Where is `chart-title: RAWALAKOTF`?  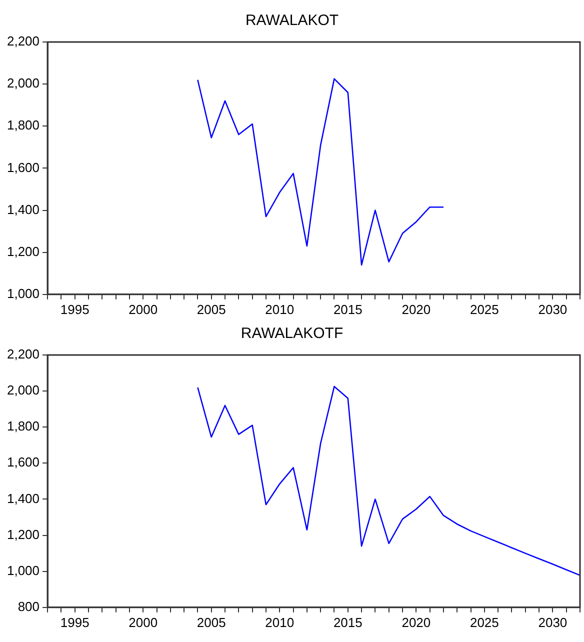 chart-title: RAWALAKOTF is located at coordinates (292, 333).